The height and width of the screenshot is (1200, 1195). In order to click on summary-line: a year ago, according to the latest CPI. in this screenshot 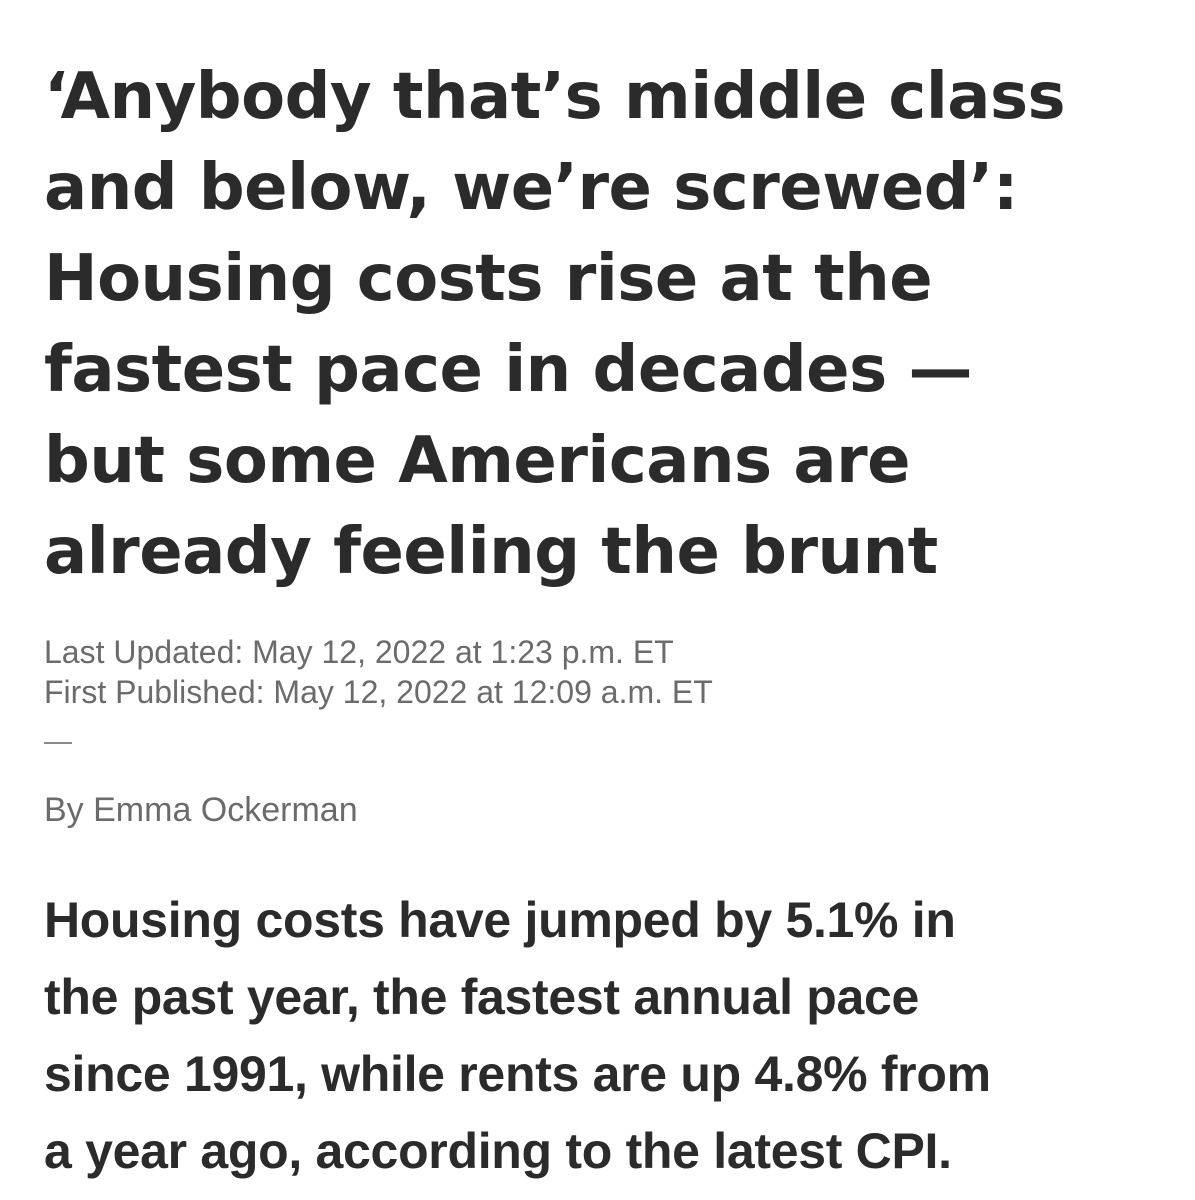, I will do `click(498, 1151)`.